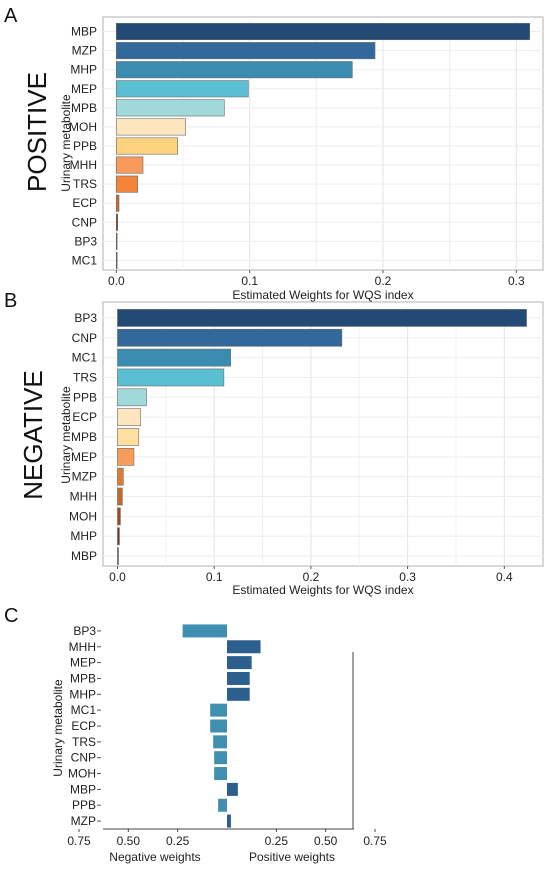  What do you see at coordinates (11, 16) in the screenshot?
I see `panel-letter-a: A` at bounding box center [11, 16].